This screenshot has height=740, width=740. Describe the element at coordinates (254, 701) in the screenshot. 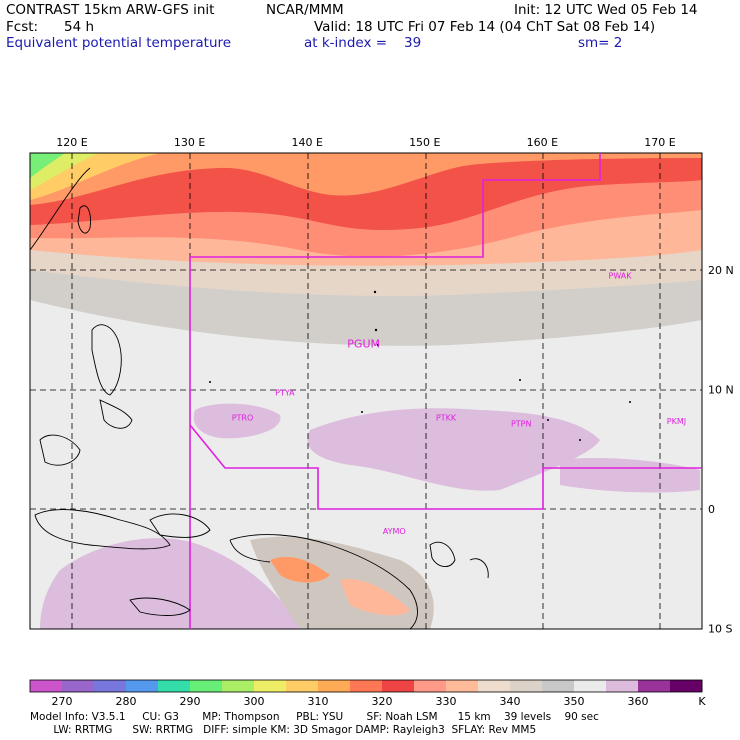

I see `colorbar-label: 300` at that location.